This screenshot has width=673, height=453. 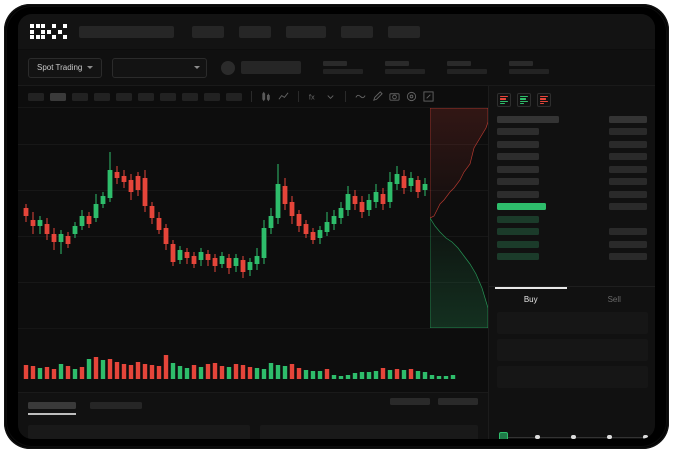 What do you see at coordinates (360, 96) in the screenshot?
I see `wave-icon` at bounding box center [360, 96].